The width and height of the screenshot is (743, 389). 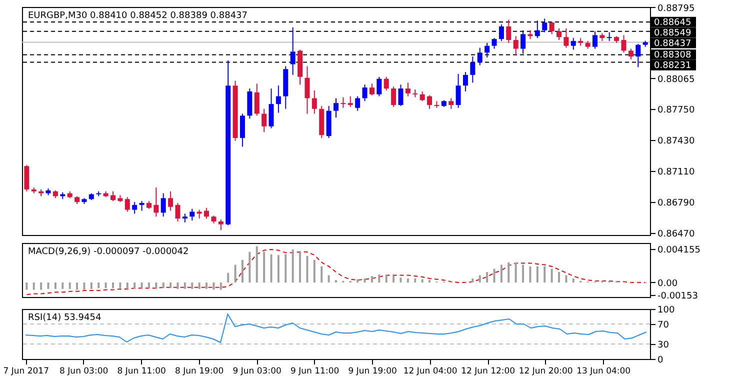 What do you see at coordinates (430, 371) in the screenshot?
I see `x-tick-label: 12 Jun 04:00` at bounding box center [430, 371].